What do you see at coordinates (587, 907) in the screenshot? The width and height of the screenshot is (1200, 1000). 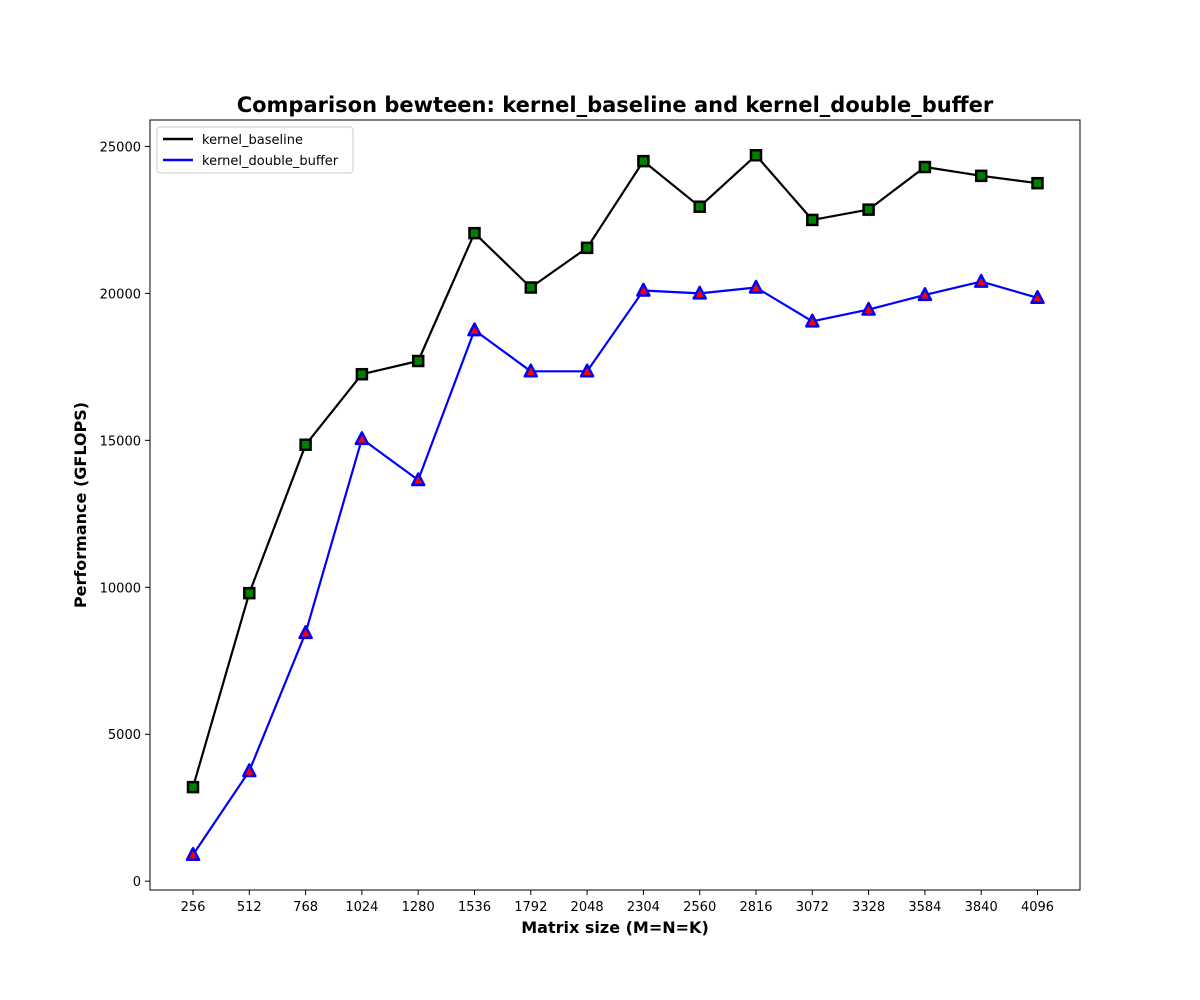 I see `x-tick-label: 2048` at bounding box center [587, 907].